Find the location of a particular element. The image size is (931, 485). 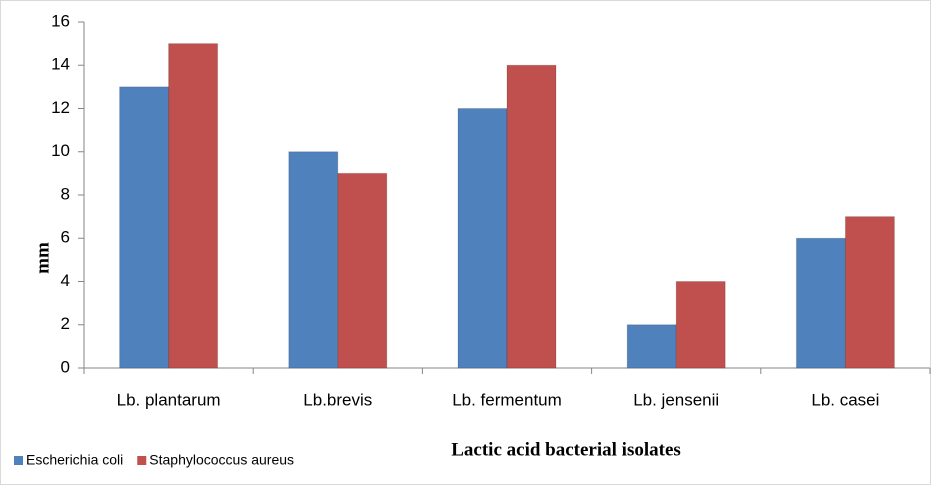

y-tick-label: 10 is located at coordinates (60, 150).